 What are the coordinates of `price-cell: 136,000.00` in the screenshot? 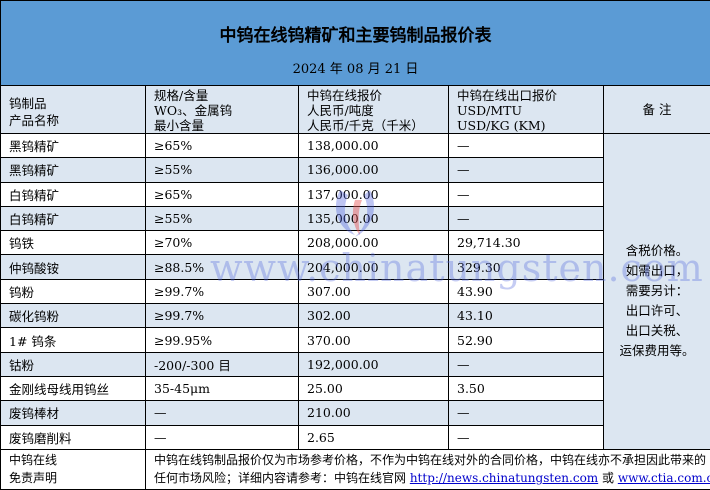 It's located at (374, 170).